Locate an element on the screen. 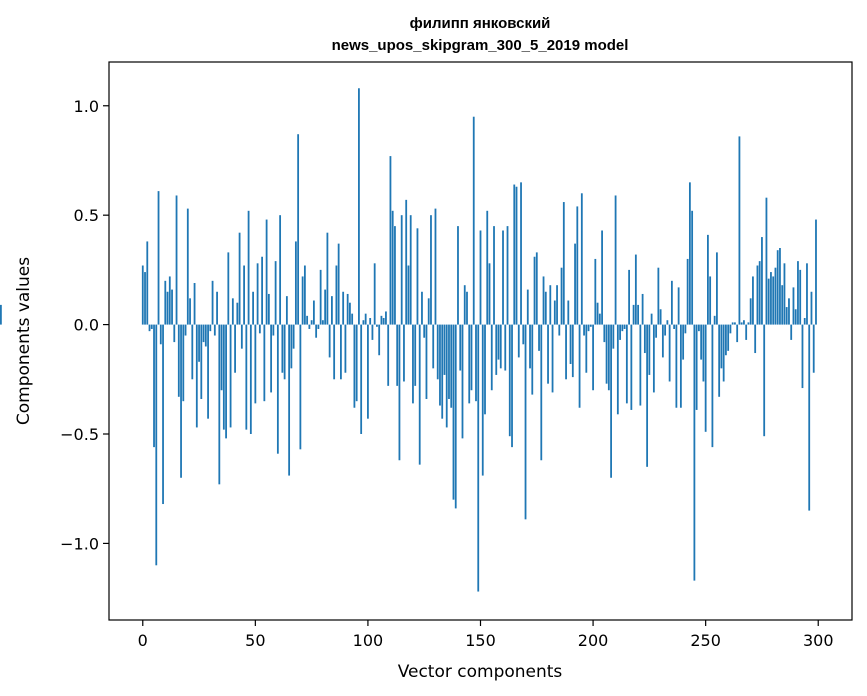 This screenshot has width=867, height=696. chart-title-line2: news_upos_skipgram_300_5_2019 model is located at coordinates (480, 45).